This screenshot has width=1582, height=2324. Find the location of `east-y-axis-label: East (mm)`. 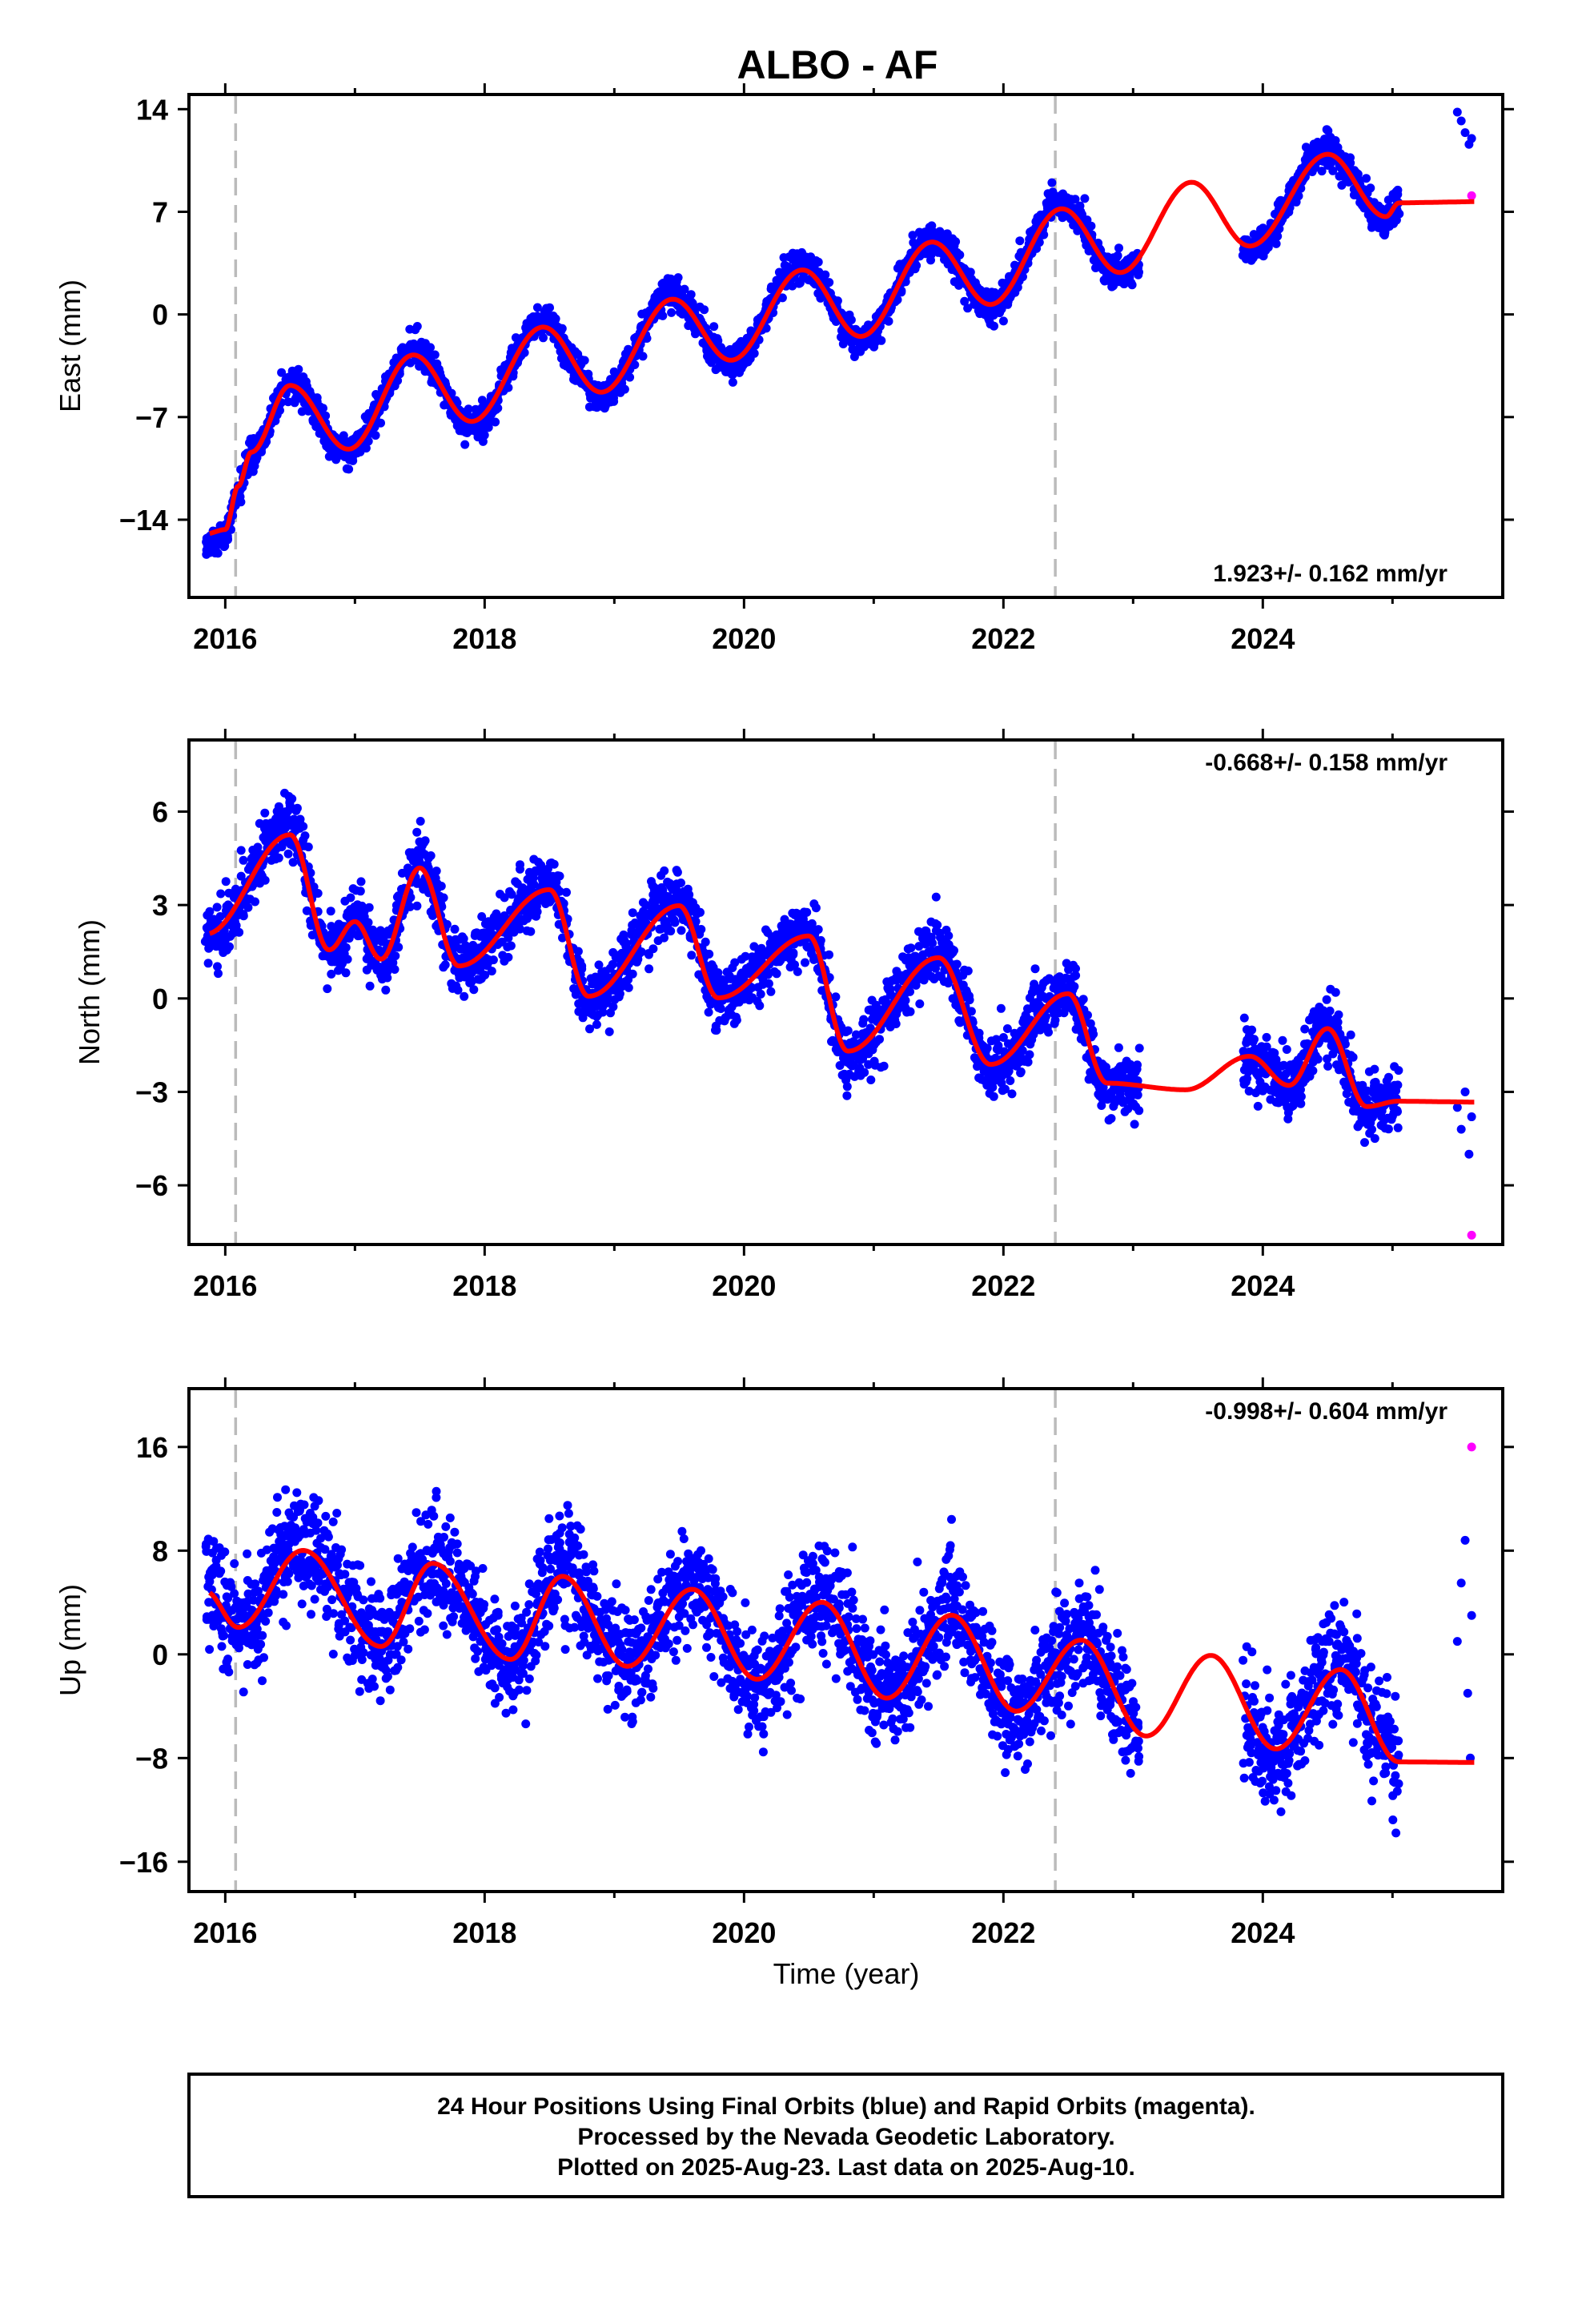

east-y-axis-label: East (mm) is located at coordinates (70, 345).